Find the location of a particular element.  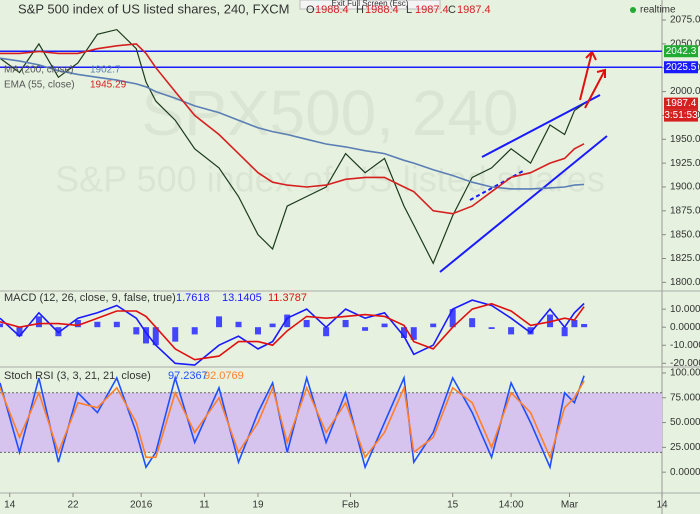

x-tick-label: Mar is located at coordinates (570, 505).